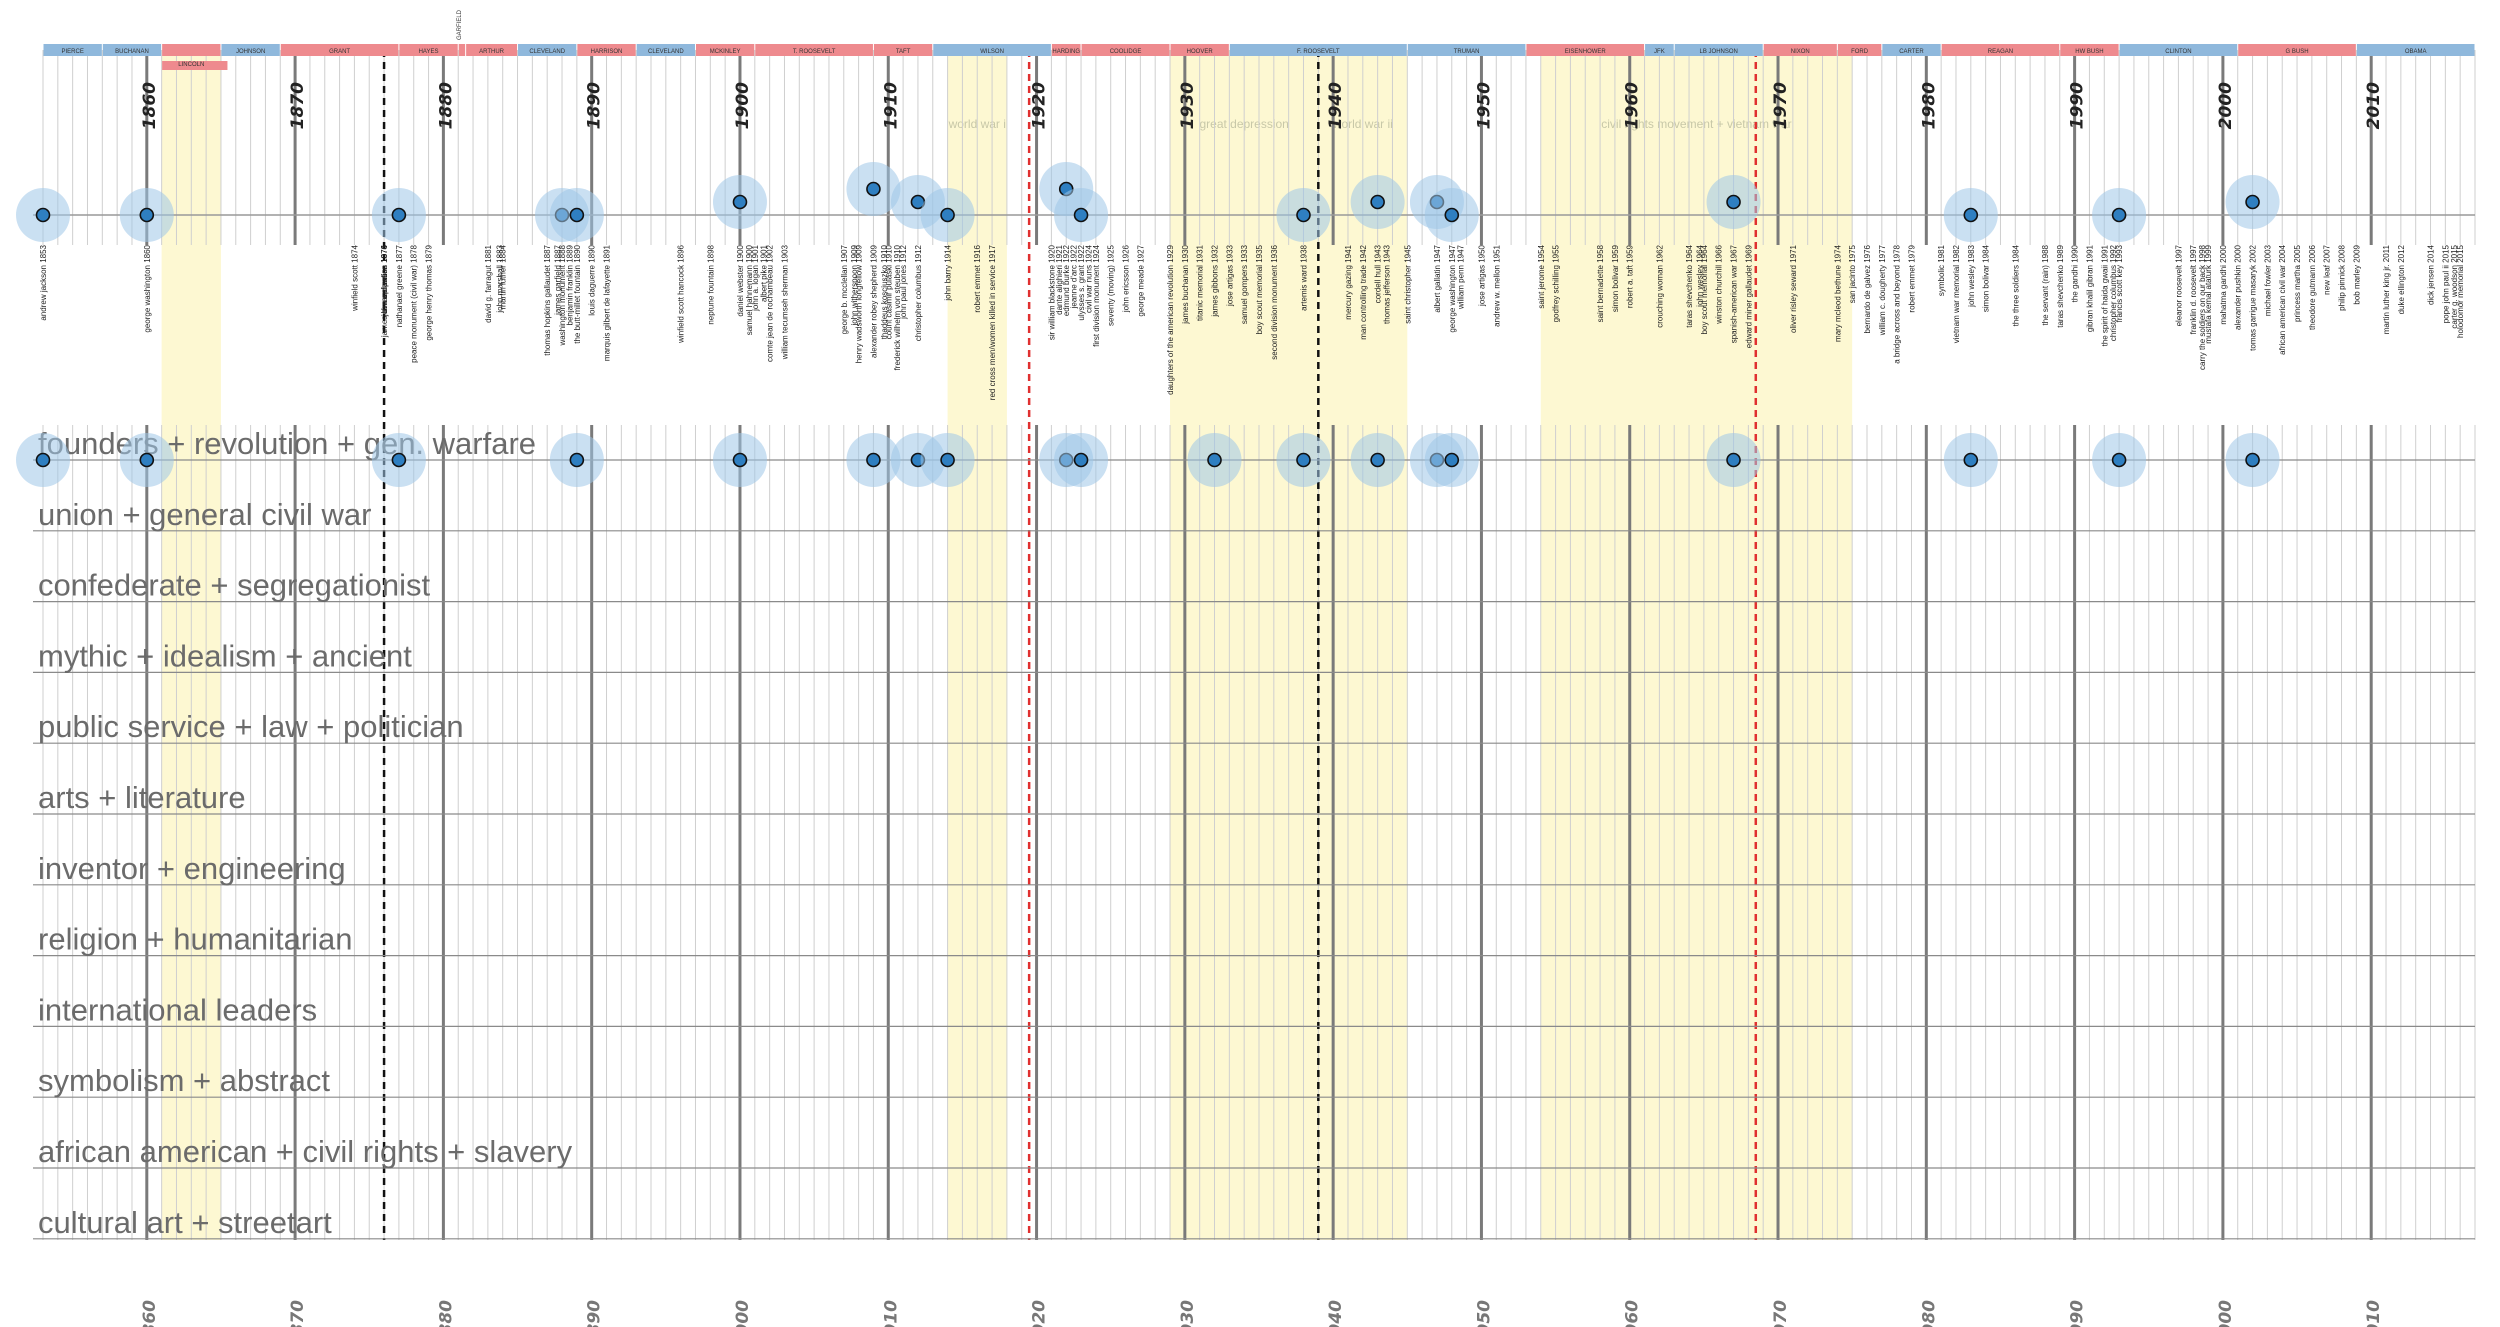 Image resolution: width=2500 pixels, height=1327 pixels. Describe the element at coordinates (1215, 280) in the screenshot. I see `monument-label: james gibbons 1932` at that location.